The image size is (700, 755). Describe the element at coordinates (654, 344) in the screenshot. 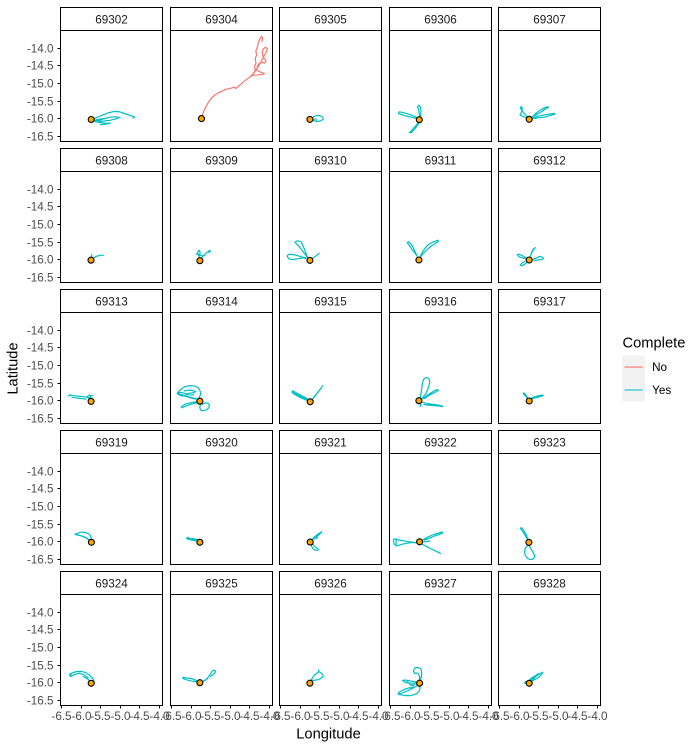

I see `svg-text: Complete` at that location.